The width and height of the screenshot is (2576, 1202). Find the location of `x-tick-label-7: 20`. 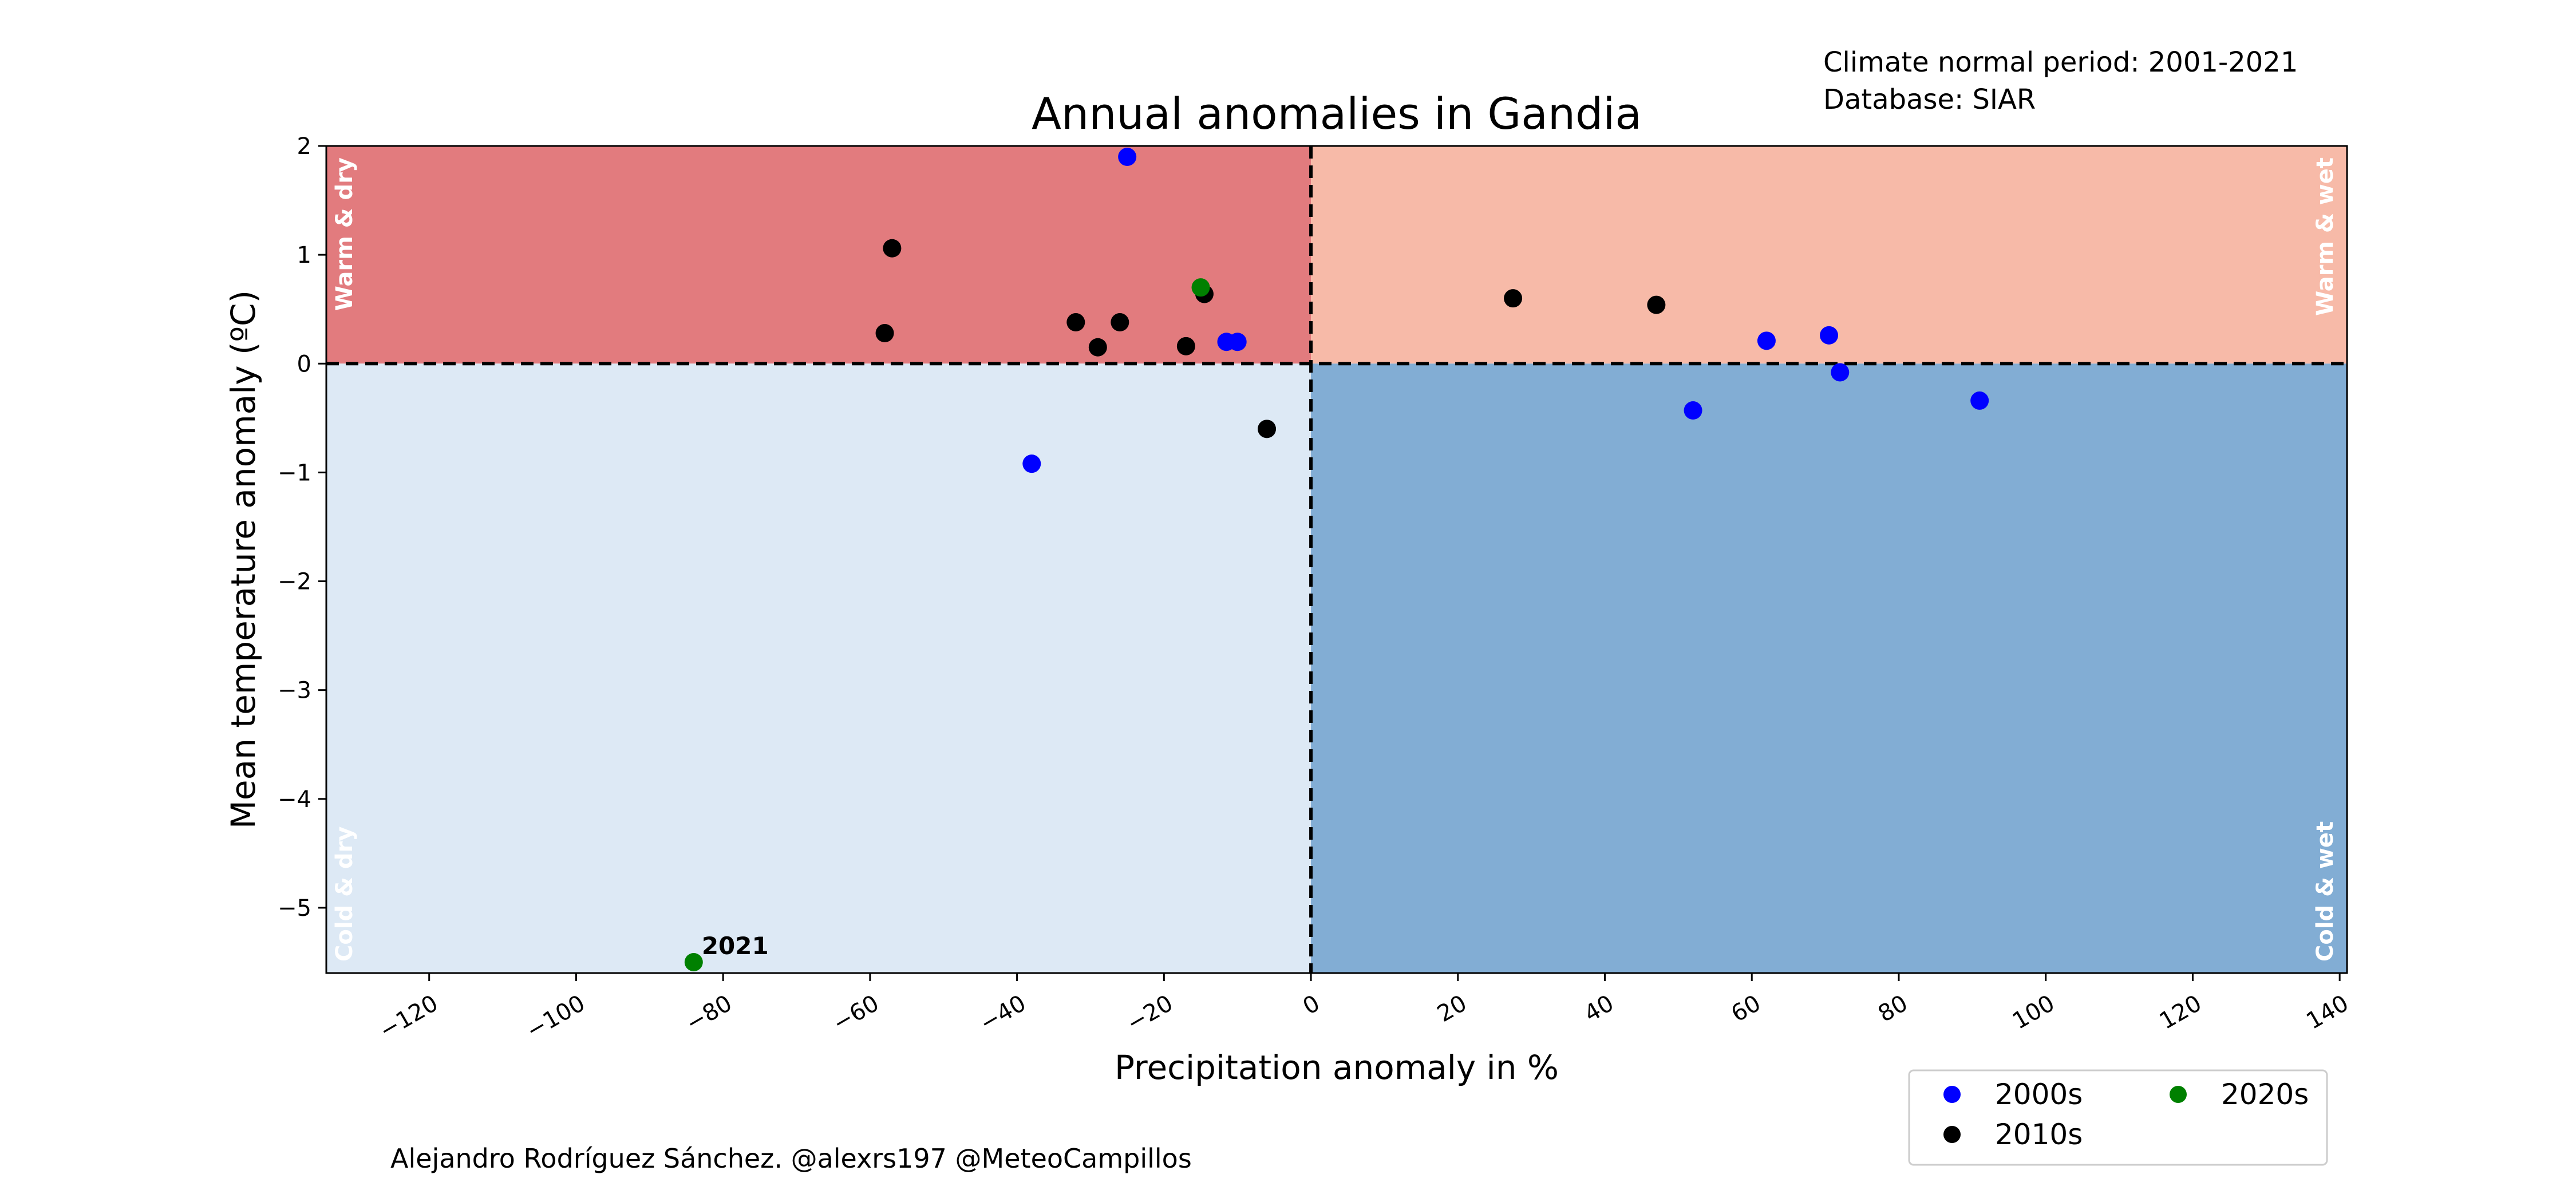

x-tick-label-7: 20 is located at coordinates (1452, 1009).